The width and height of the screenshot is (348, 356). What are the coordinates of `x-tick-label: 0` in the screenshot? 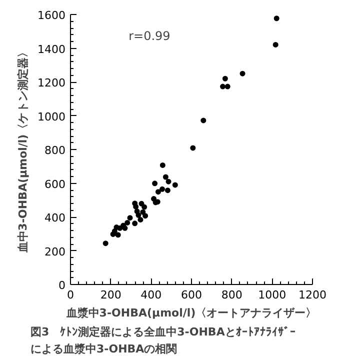 It's located at (70, 295).